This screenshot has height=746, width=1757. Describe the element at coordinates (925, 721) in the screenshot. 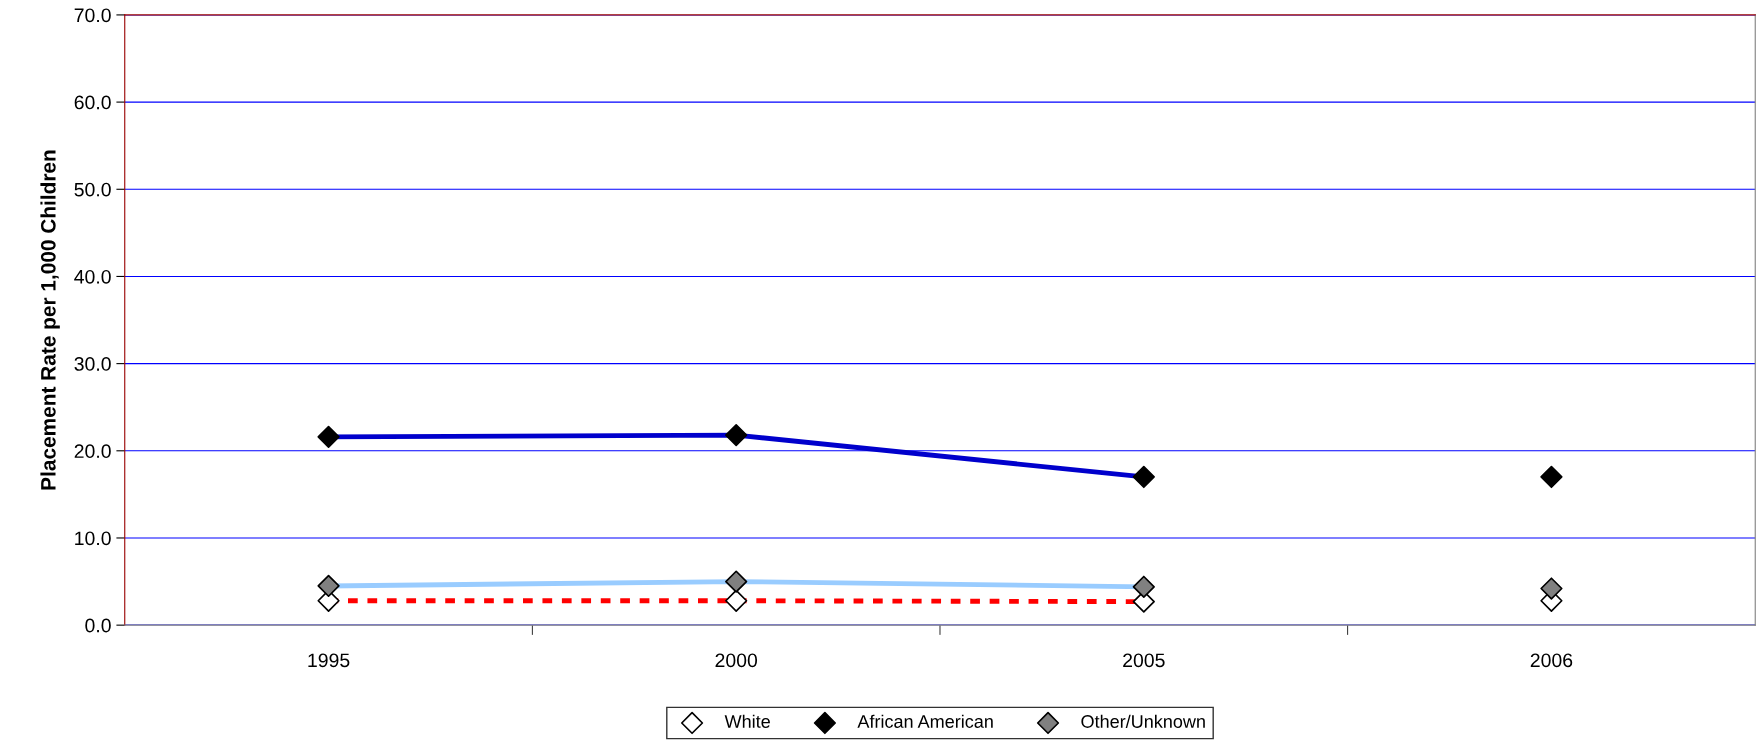

I see `legend-label: African American` at that location.